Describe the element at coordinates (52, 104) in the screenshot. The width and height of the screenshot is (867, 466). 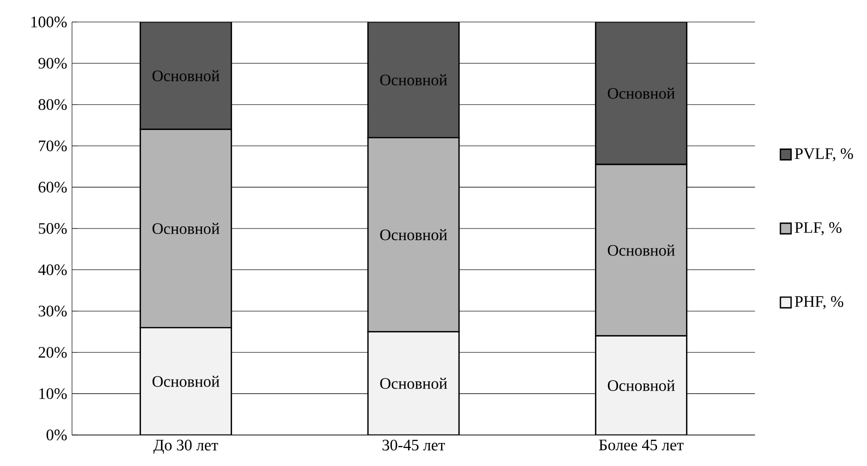
I see `y-tick-label: 80%` at that location.